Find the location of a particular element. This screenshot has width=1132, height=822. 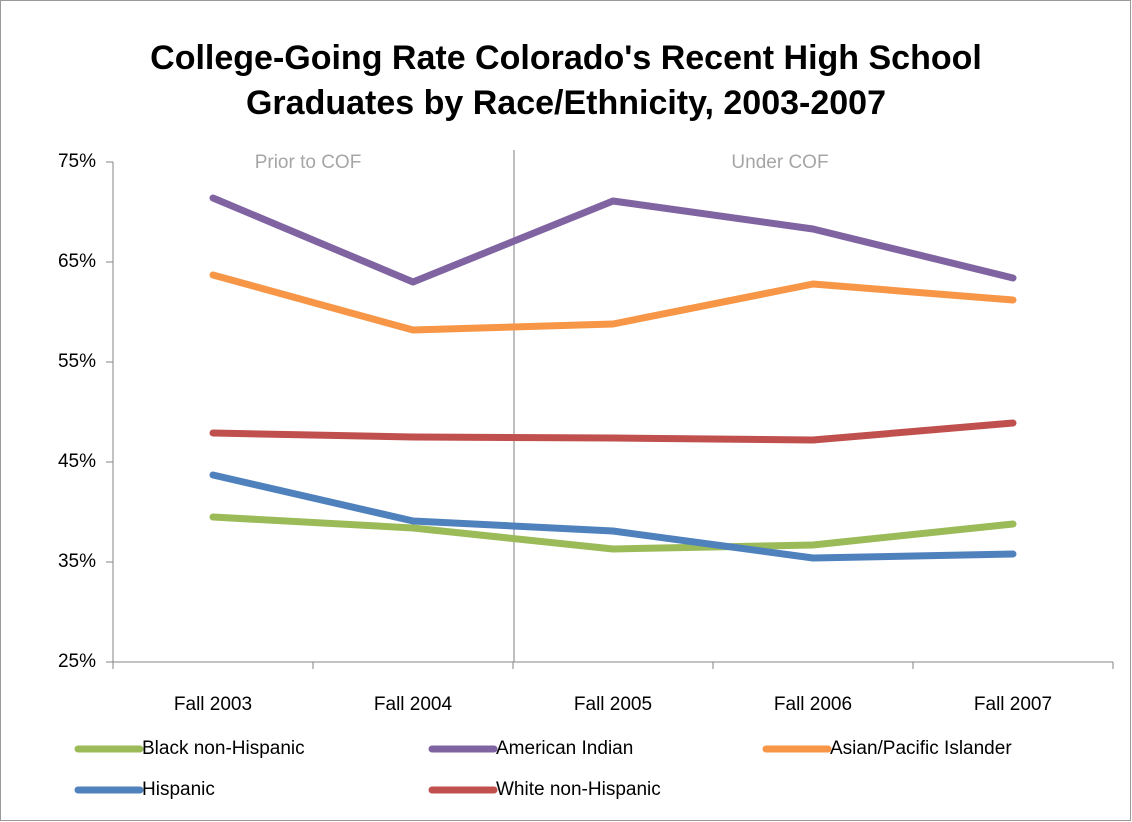

y-tick-label: 55% is located at coordinates (77, 361).